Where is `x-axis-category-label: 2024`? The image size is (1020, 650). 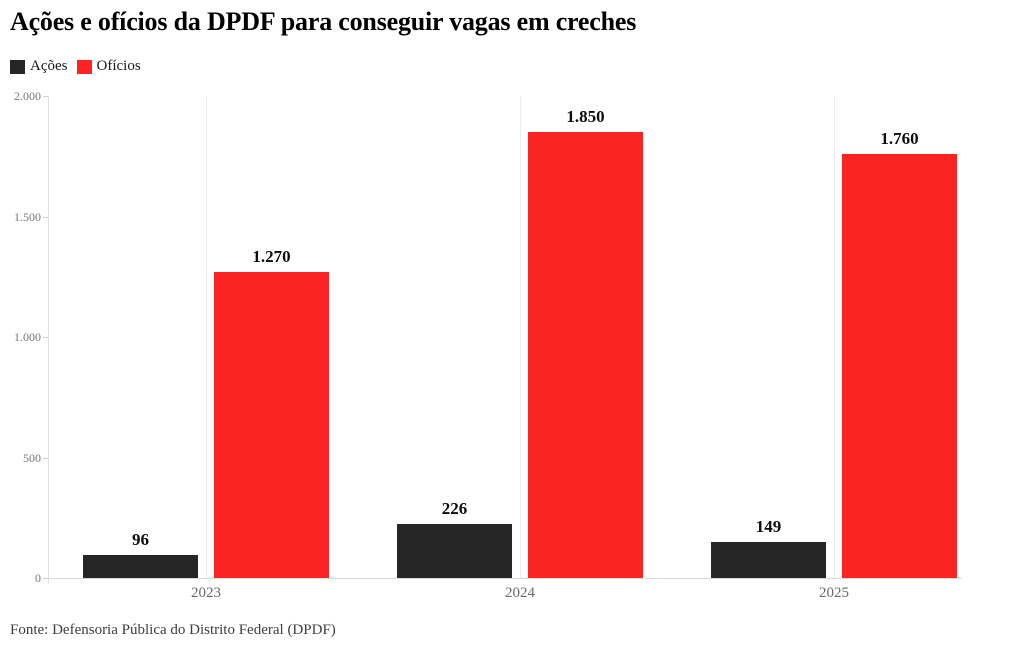 x-axis-category-label: 2024 is located at coordinates (520, 593).